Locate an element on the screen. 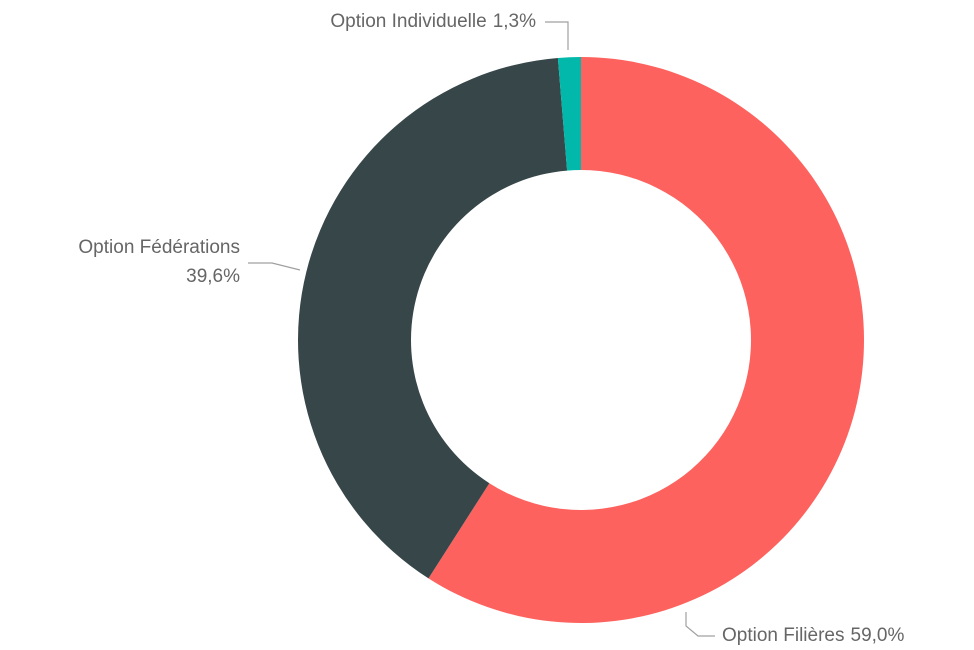  slice-label-group: Option Individuelle 1,3% is located at coordinates (433, 21).